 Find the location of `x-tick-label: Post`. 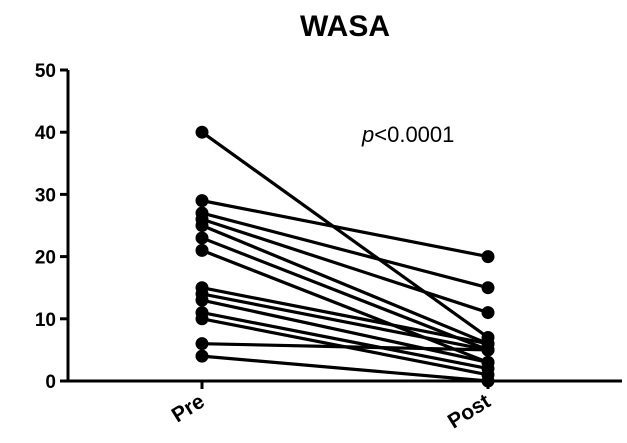

x-tick-label: Post is located at coordinates (469, 412).